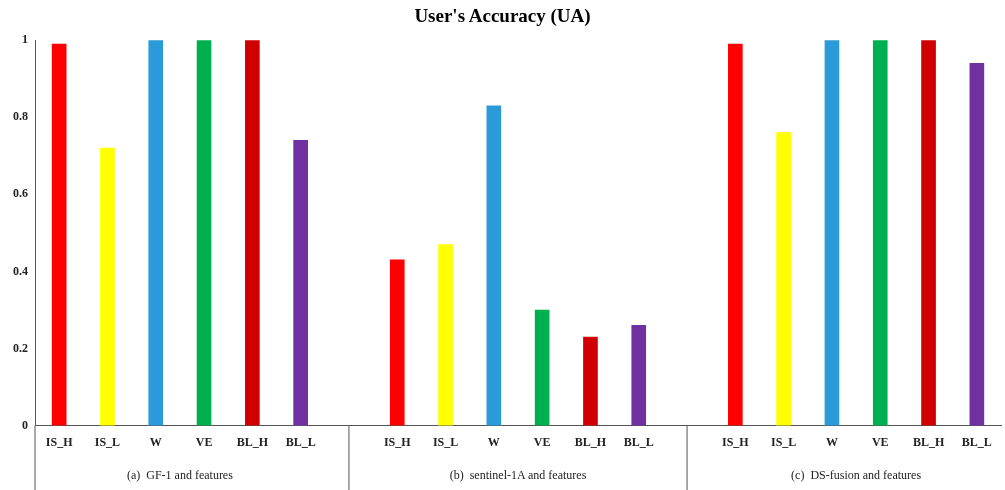 The height and width of the screenshot is (490, 1005). I want to click on text: (b) sentinel-1A and features, so click(518, 475).